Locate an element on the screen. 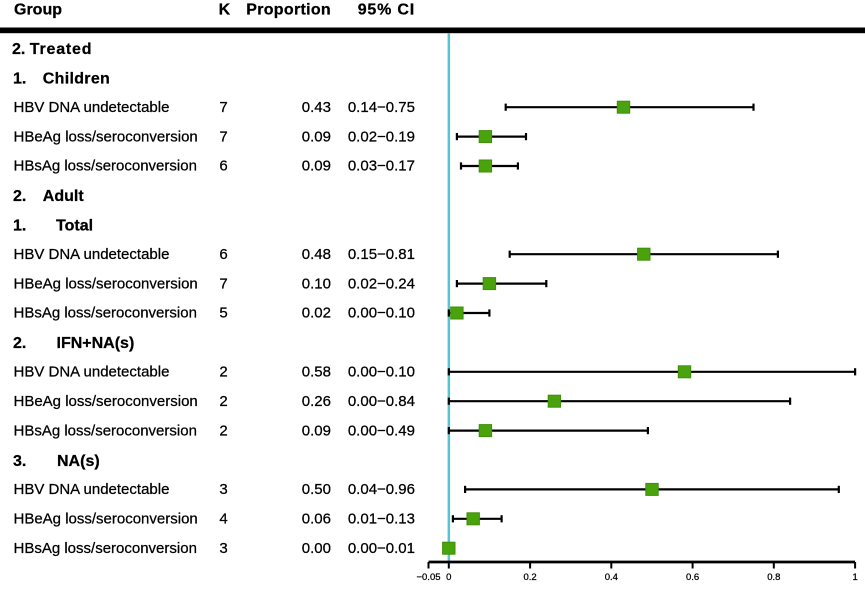 The image size is (865, 589). svg-text: 0.04−0.96 is located at coordinates (381, 489).